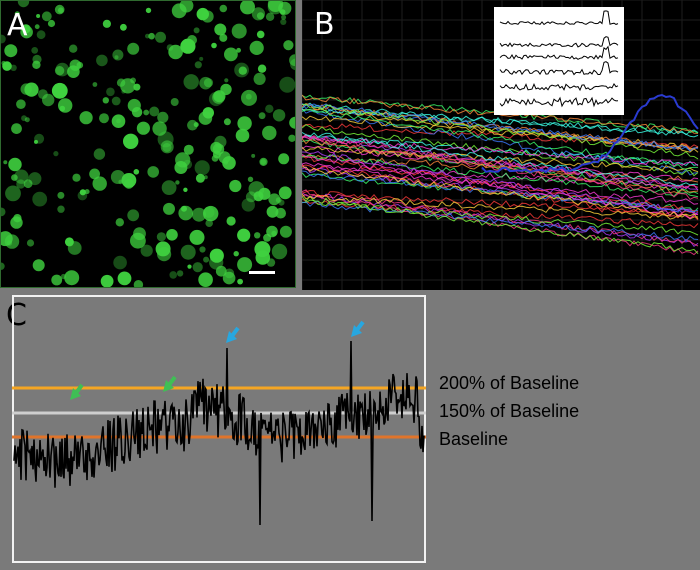 Image resolution: width=700 pixels, height=570 pixels. I want to click on green-arrow-icon-head, so click(168, 386).